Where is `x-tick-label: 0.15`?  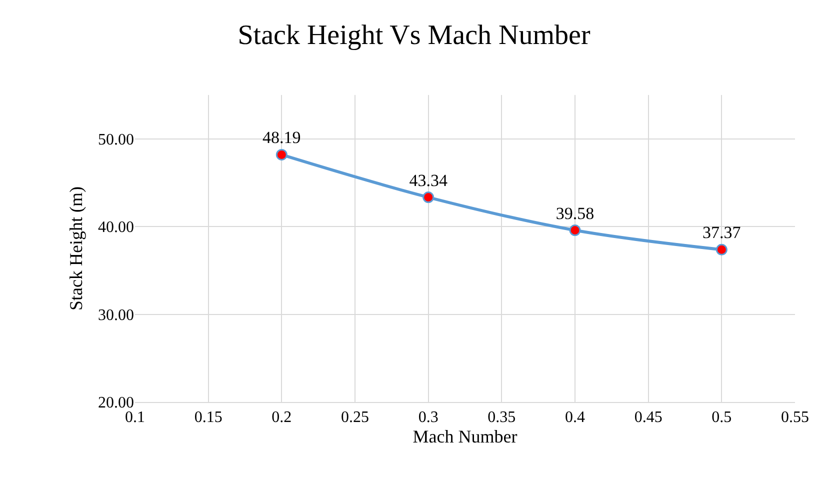
x-tick-label: 0.15 is located at coordinates (208, 417).